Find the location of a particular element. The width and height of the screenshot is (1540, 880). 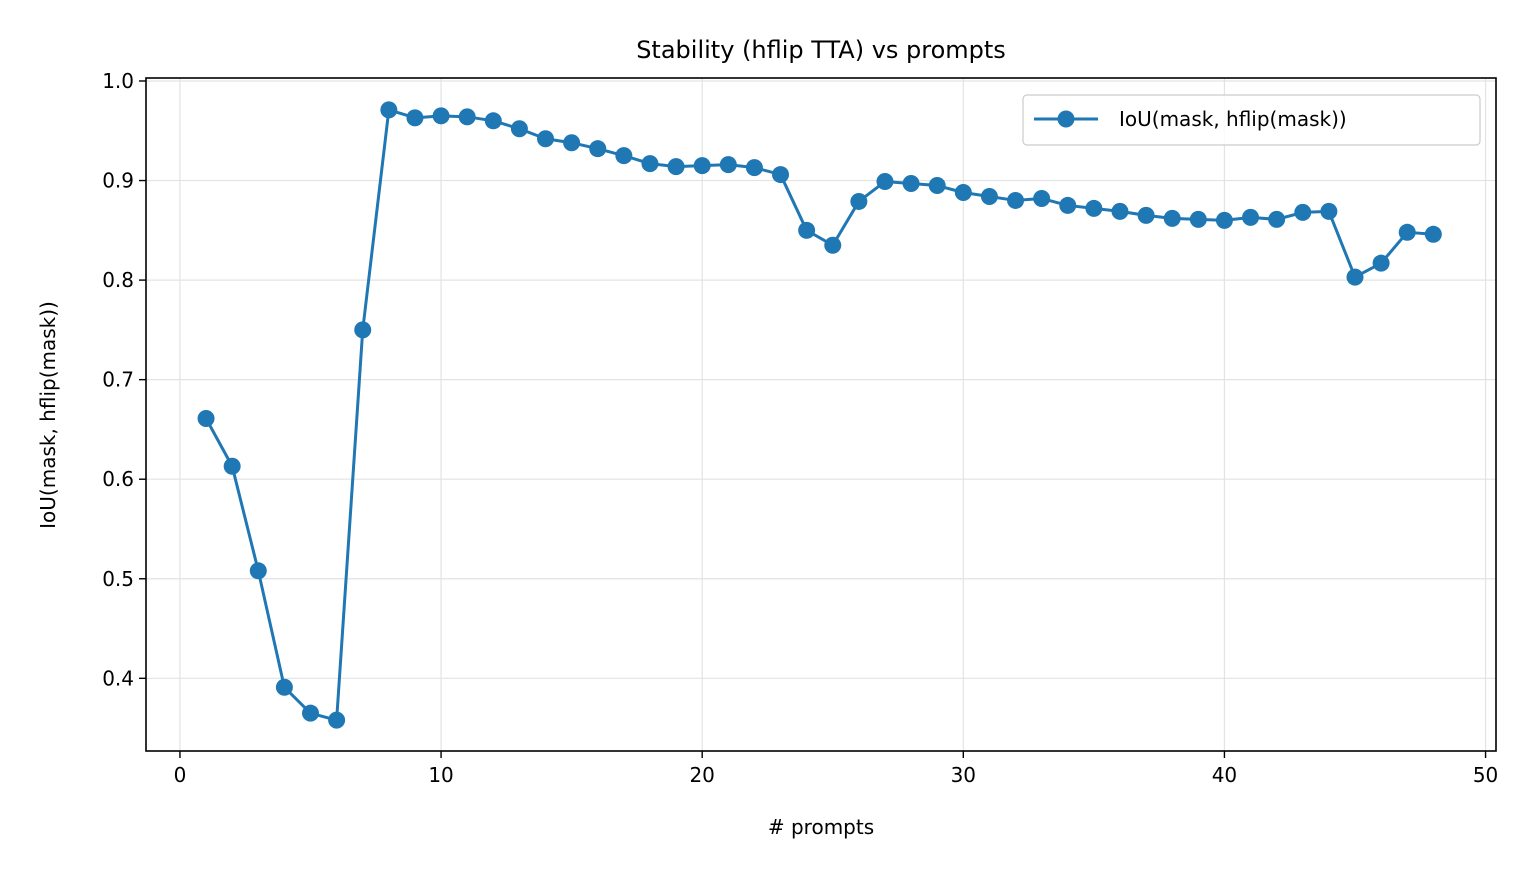

x-axis-label: # prompts is located at coordinates (821, 827).